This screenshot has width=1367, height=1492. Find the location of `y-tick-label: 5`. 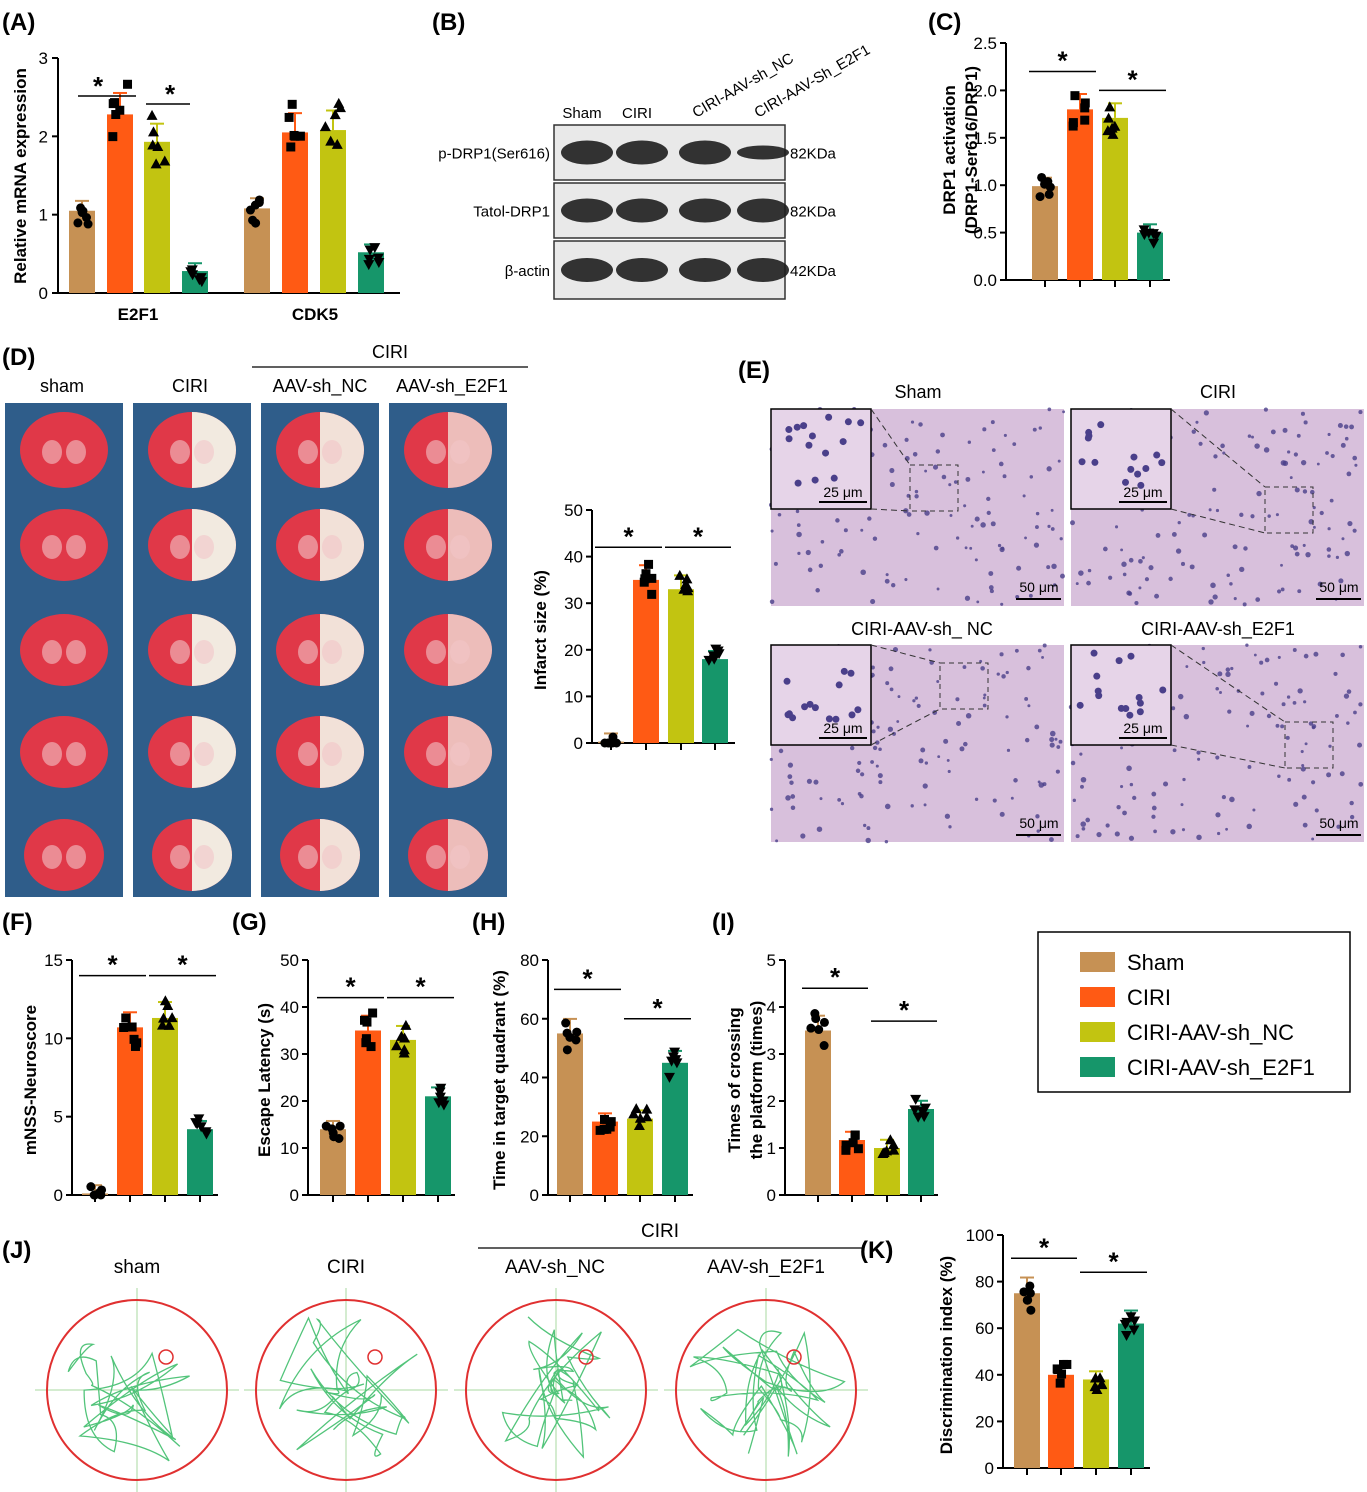

y-tick-label: 5 is located at coordinates (771, 960).